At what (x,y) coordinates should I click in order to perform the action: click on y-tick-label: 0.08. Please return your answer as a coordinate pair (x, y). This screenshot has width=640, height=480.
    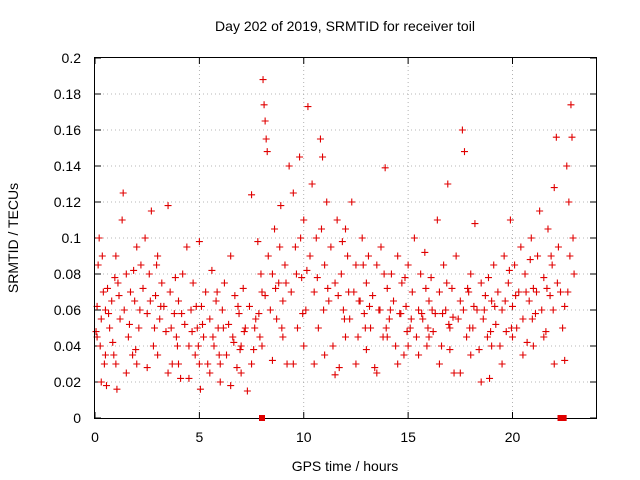
    Looking at the image, I should click on (67, 274).